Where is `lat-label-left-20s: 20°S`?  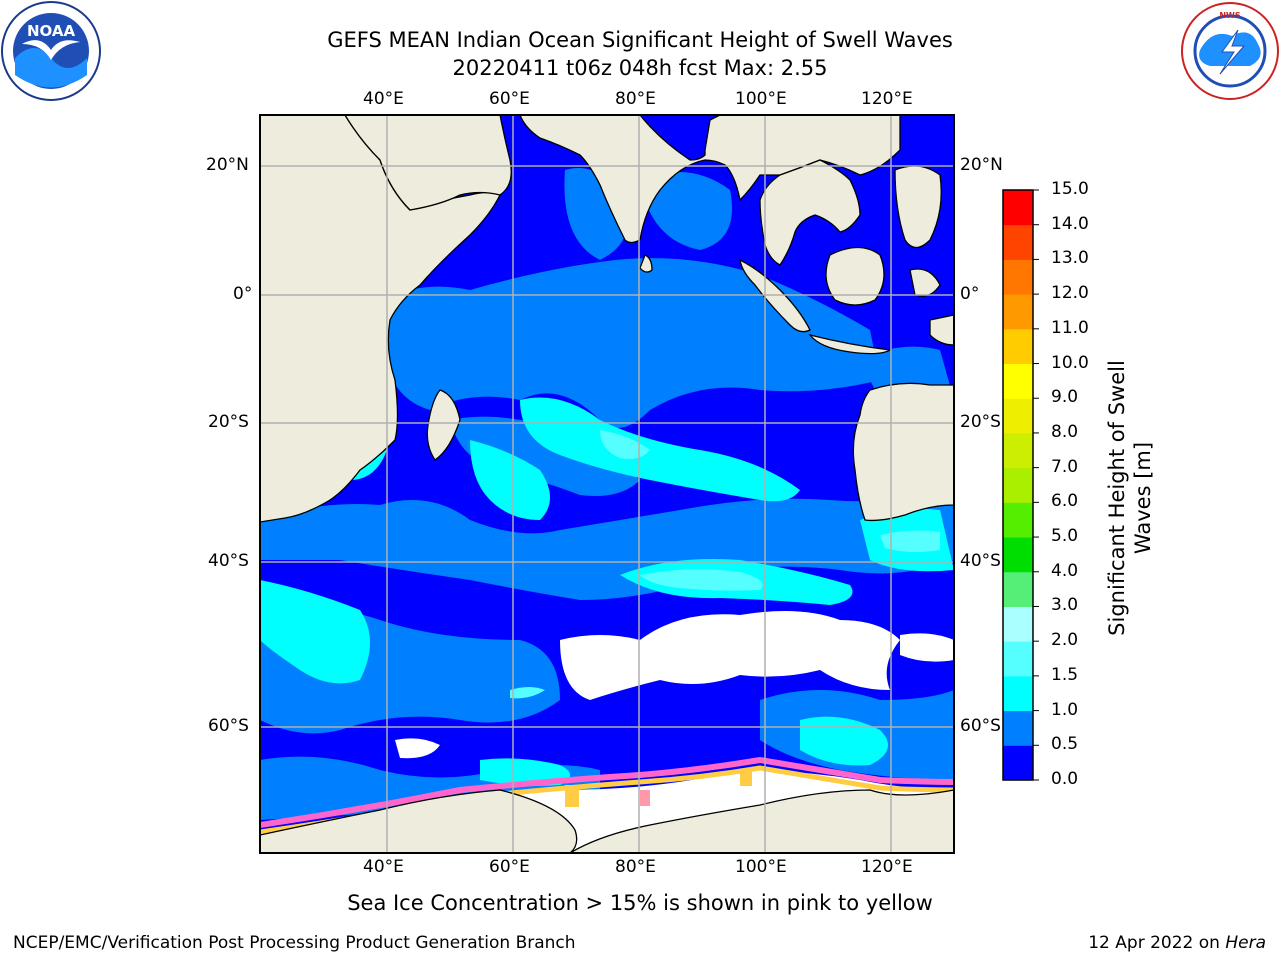
lat-label-left-20s: 20°S is located at coordinates (228, 422).